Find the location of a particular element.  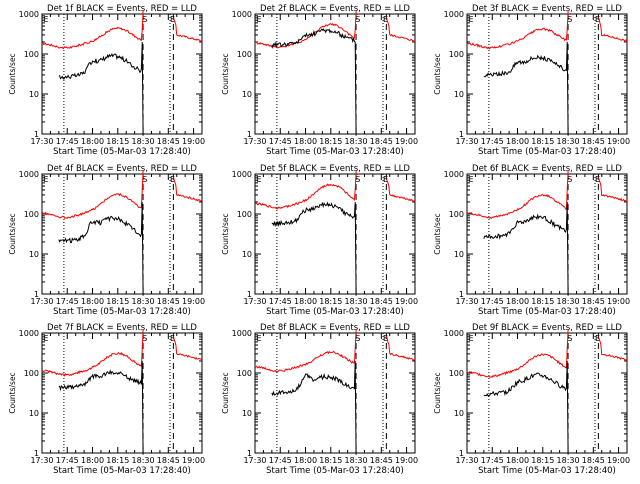

panel-title: Det 4f BLACK = Events, RED = LLD is located at coordinates (122, 169).